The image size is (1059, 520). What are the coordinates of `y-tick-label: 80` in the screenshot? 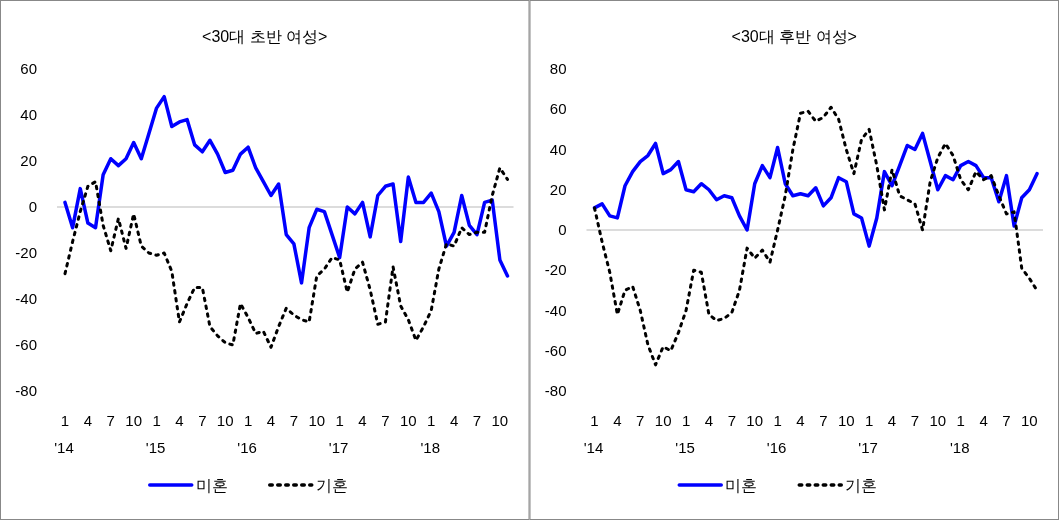 It's located at (558, 68).